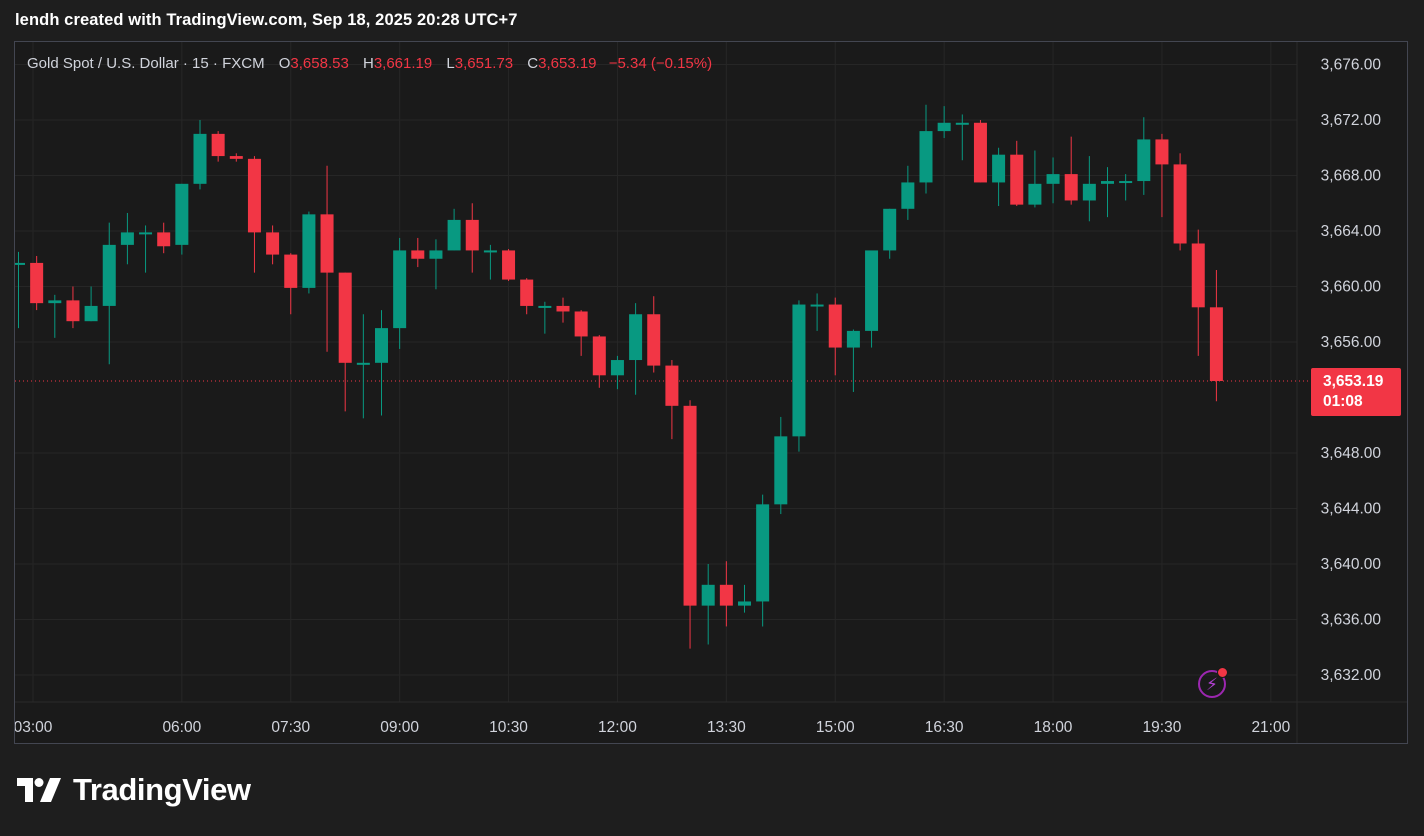 This screenshot has height=836, width=1424. What do you see at coordinates (1270, 727) in the screenshot?
I see `x-tick-label: 21:00` at bounding box center [1270, 727].